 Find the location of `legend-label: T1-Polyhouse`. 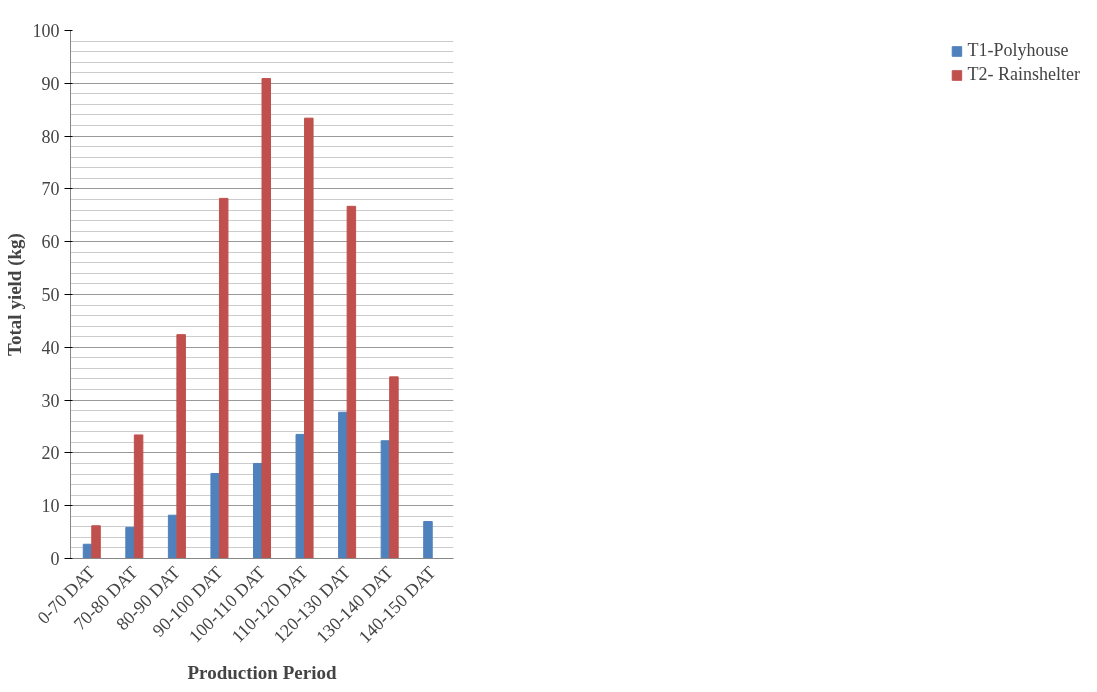

legend-label: T1-Polyhouse is located at coordinates (1018, 50).